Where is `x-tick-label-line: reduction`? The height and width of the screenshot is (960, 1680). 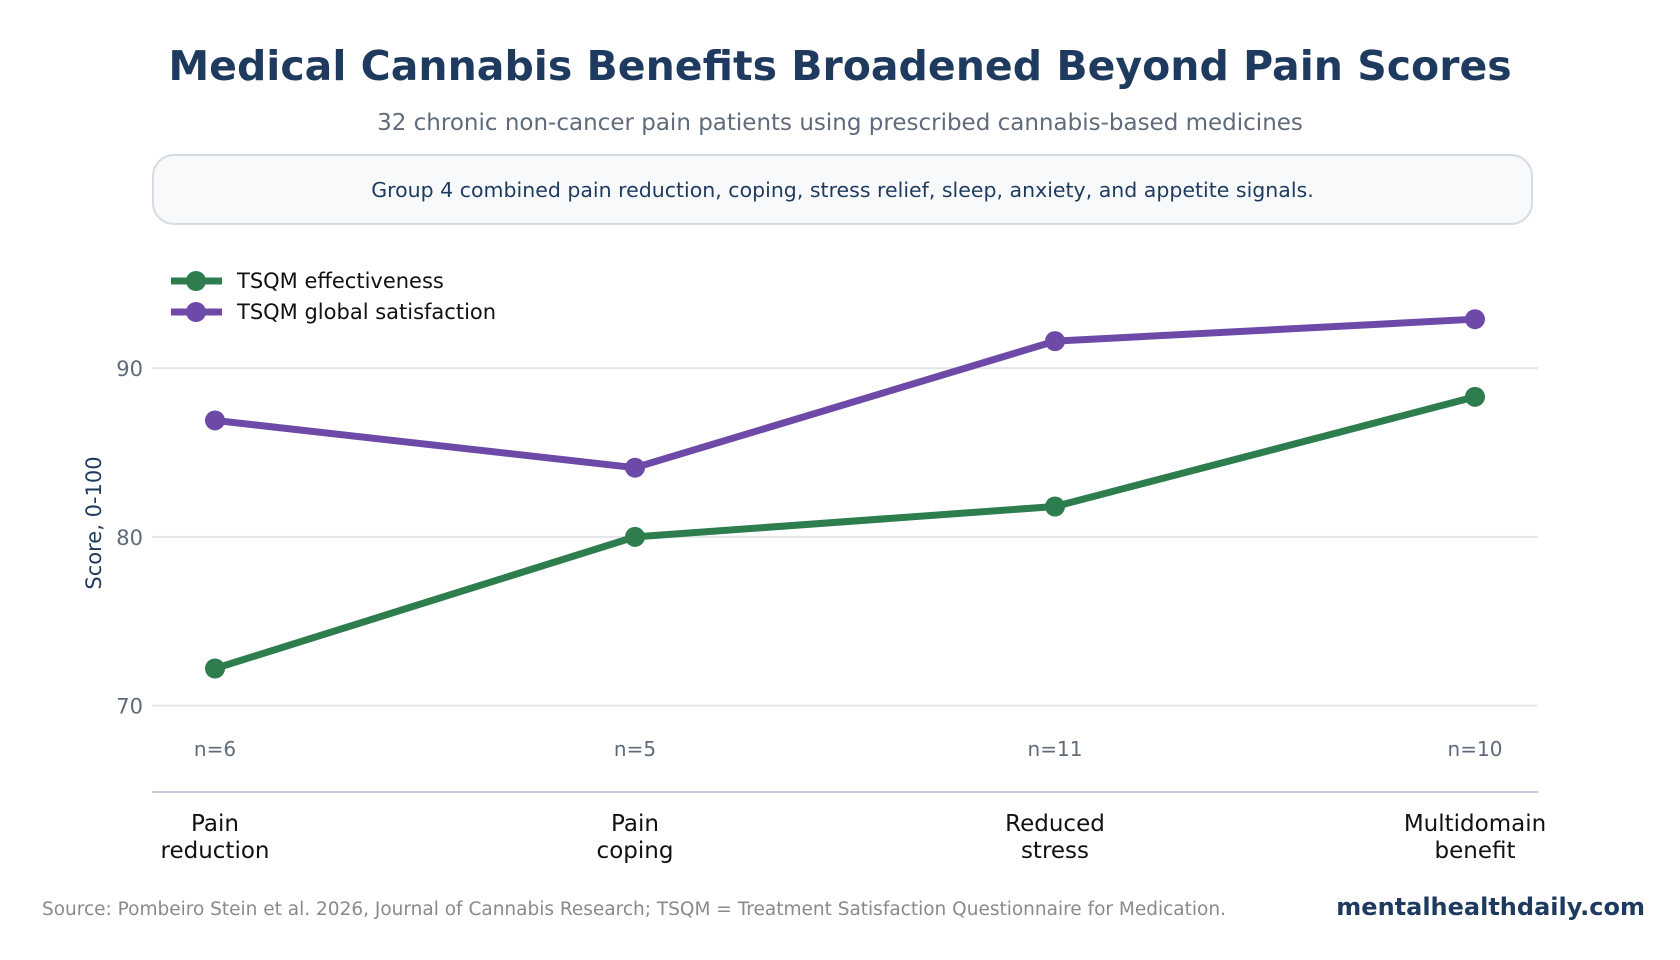
x-tick-label-line: reduction is located at coordinates (215, 851).